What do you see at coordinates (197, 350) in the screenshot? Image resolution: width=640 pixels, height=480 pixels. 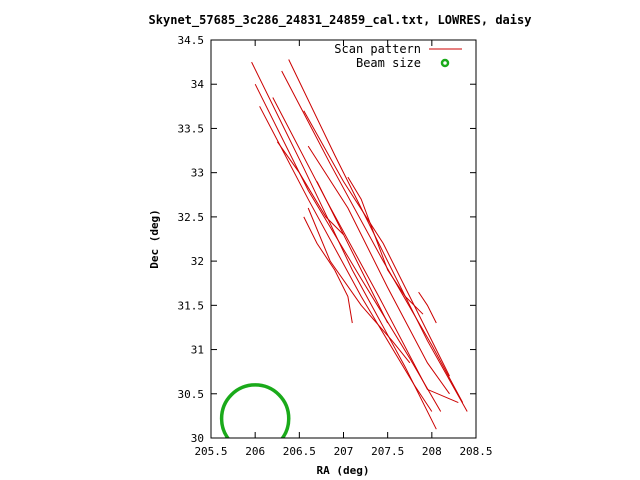 I see `y-tick-label: 31` at bounding box center [197, 350].